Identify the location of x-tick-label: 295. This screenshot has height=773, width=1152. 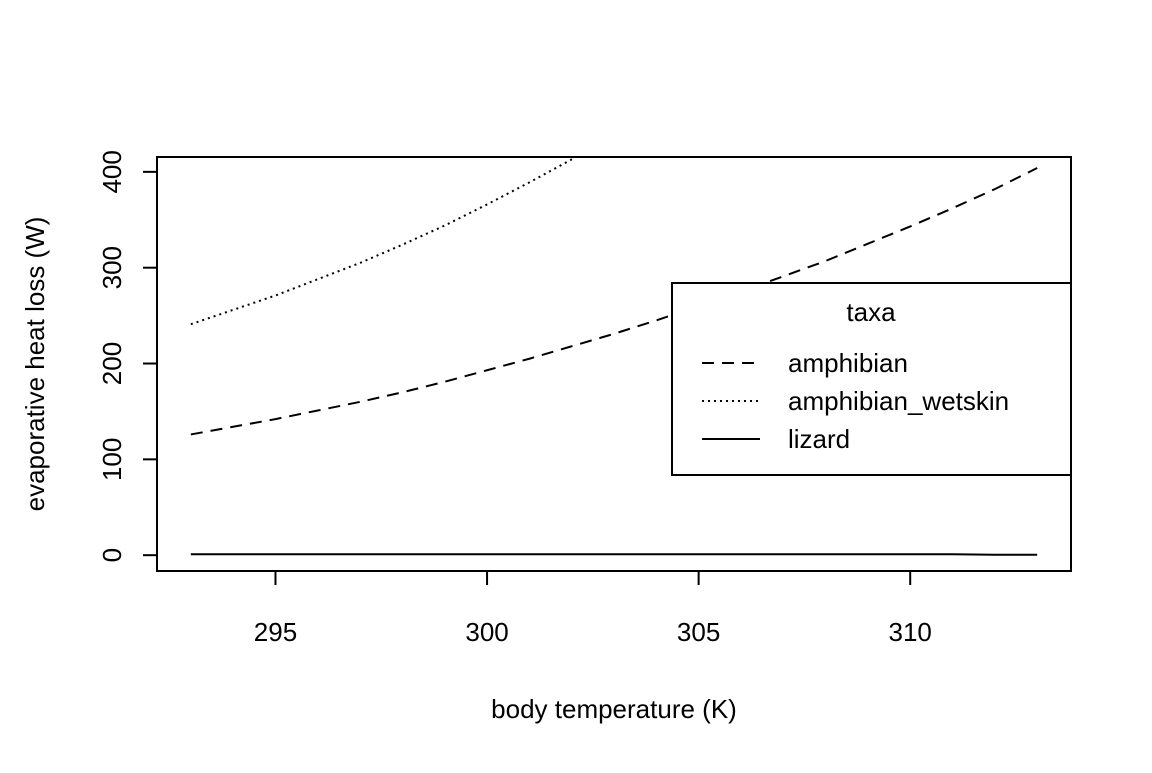
(275, 632).